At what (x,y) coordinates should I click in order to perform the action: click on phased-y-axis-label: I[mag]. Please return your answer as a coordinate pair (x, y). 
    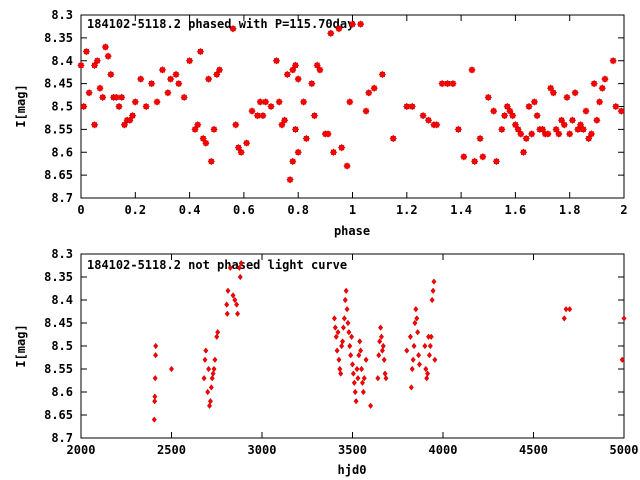
    Looking at the image, I should click on (21, 105).